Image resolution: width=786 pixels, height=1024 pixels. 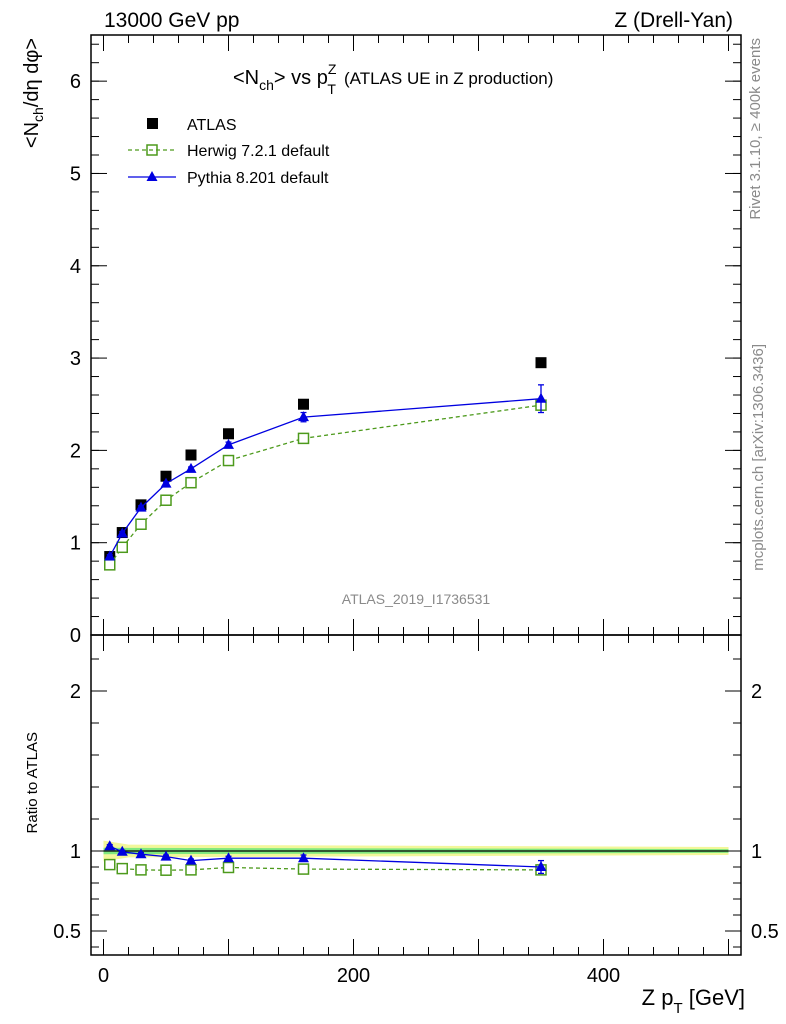 I want to click on title-vs: > vs p, so click(x=301, y=78).